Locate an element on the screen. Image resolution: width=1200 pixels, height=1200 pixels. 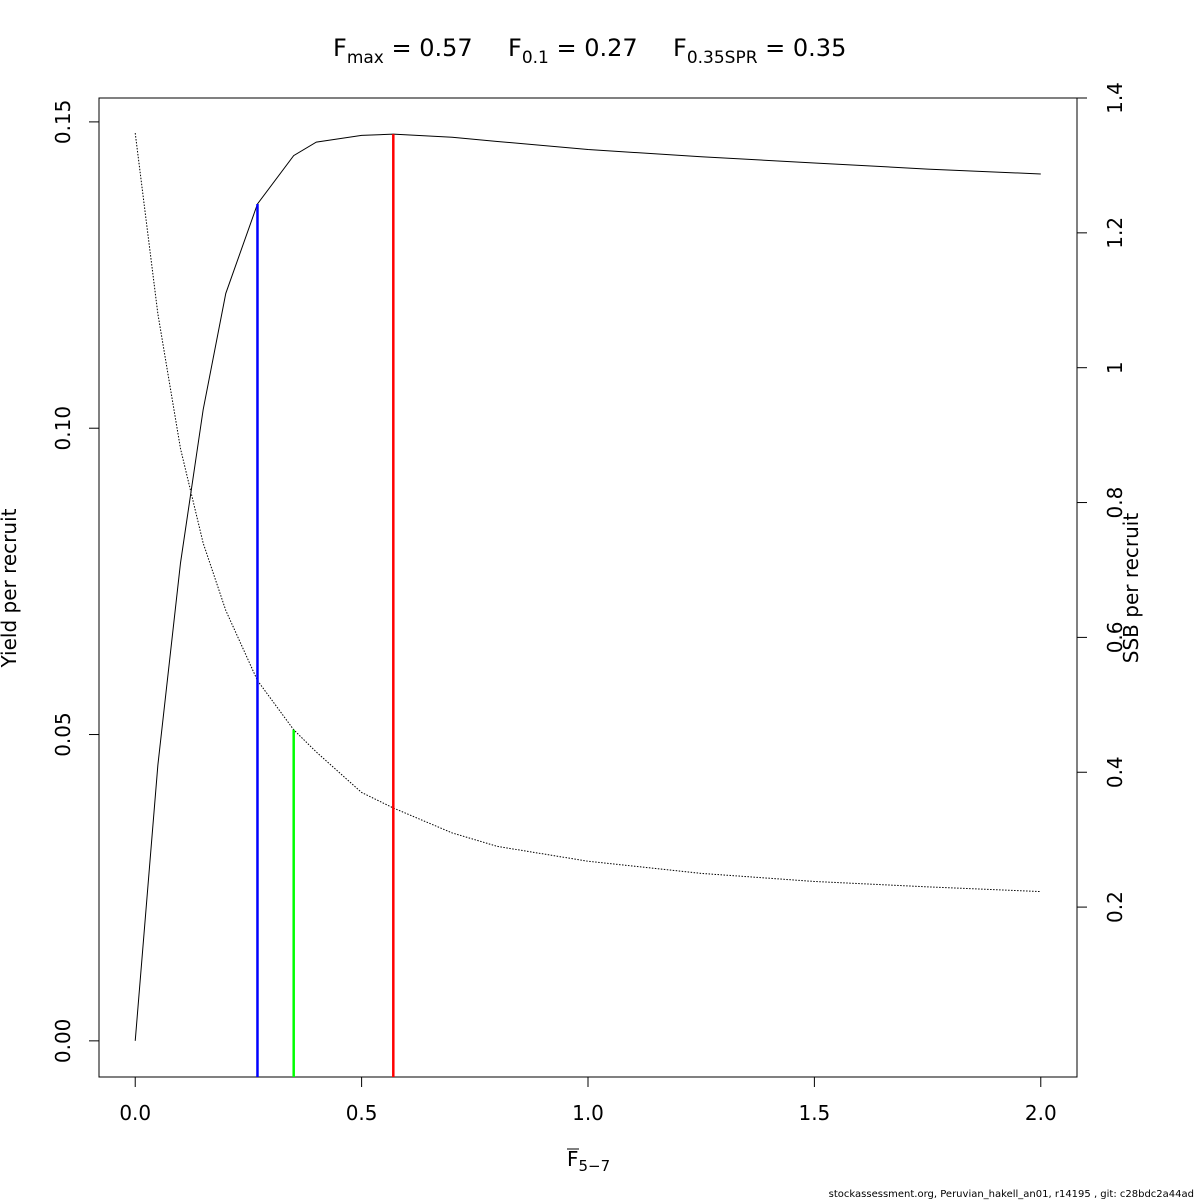
title-sub: 0.35SPR is located at coordinates (722, 58).